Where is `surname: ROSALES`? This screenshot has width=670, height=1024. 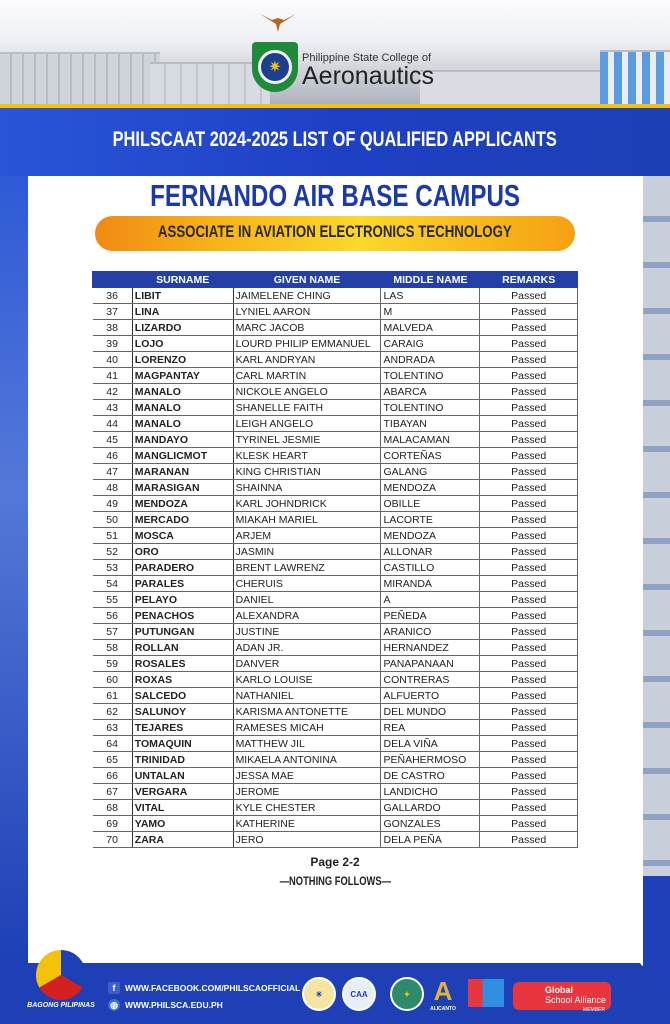
surname: ROSALES is located at coordinates (182, 663).